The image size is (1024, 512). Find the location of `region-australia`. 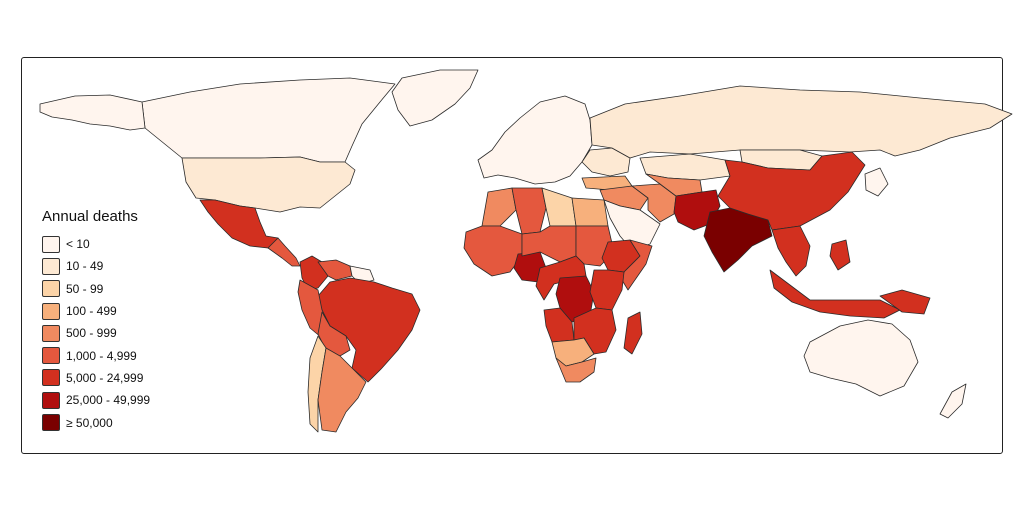

region-australia is located at coordinates (861, 358).